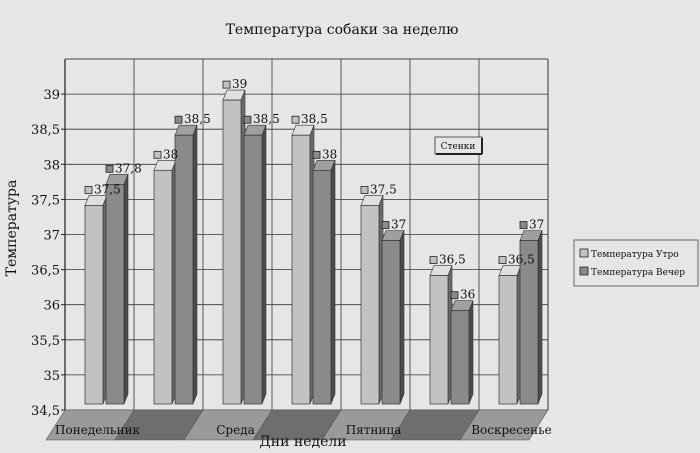 The image size is (700, 453). I want to click on x-tick-label: Воскресенье, so click(511, 430).